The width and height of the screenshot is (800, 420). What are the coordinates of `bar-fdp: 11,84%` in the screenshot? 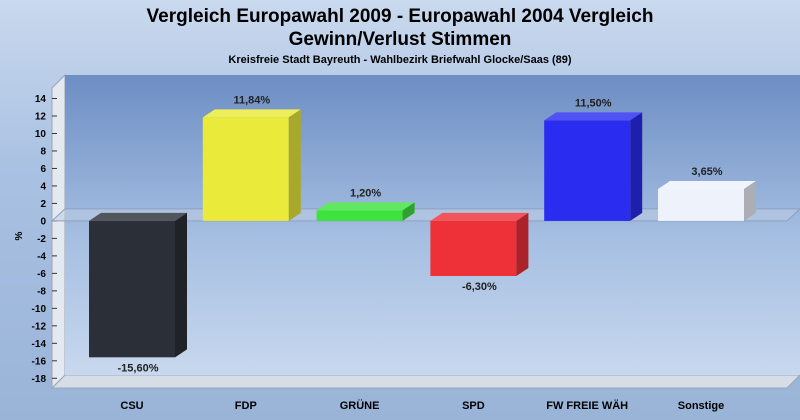 It's located at (251, 157).